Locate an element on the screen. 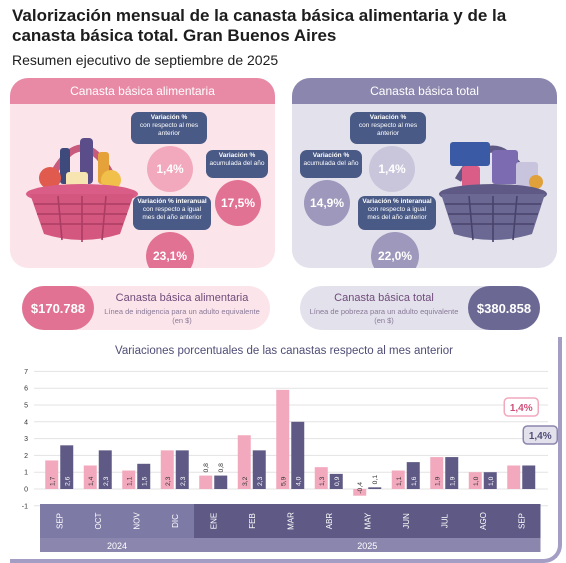 This screenshot has height=563, width=566. month-tick-label: DIC is located at coordinates (175, 521).